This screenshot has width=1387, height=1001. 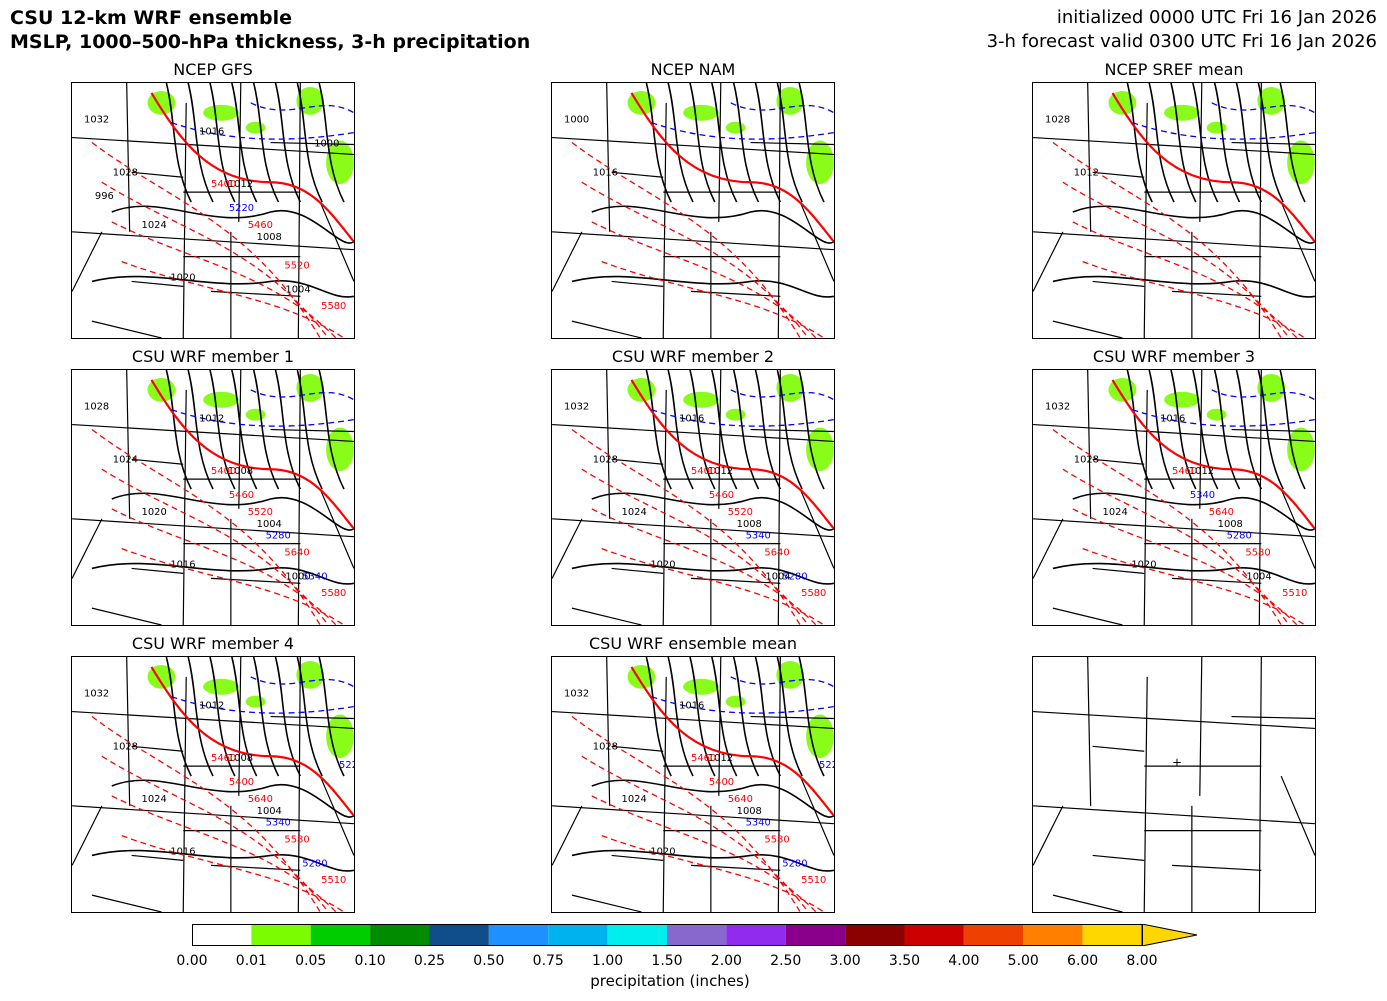 I want to click on mslp-label: 996, so click(x=104, y=196).